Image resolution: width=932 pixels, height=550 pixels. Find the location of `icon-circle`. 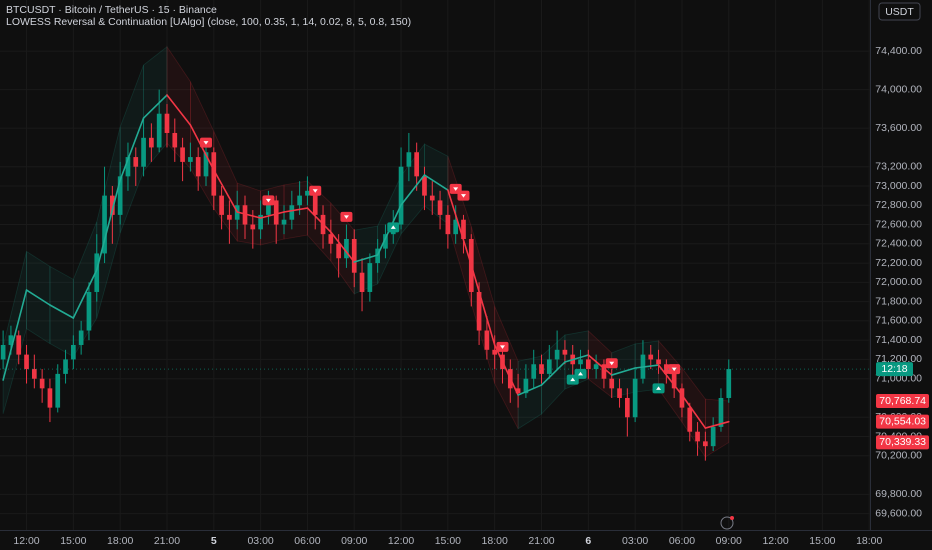

icon-circle is located at coordinates (727, 523).